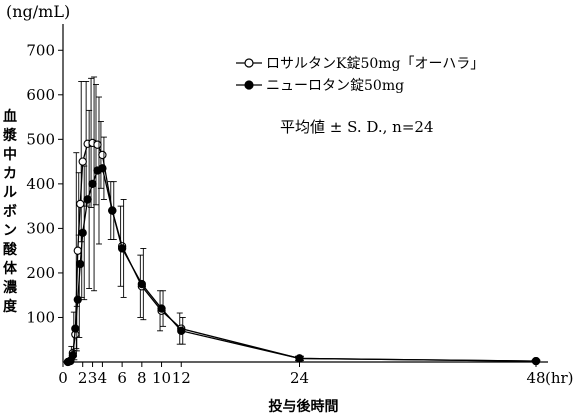 This screenshot has width=577, height=419. Describe the element at coordinates (40, 139) in the screenshot. I see `y-tick-label: 500` at that location.